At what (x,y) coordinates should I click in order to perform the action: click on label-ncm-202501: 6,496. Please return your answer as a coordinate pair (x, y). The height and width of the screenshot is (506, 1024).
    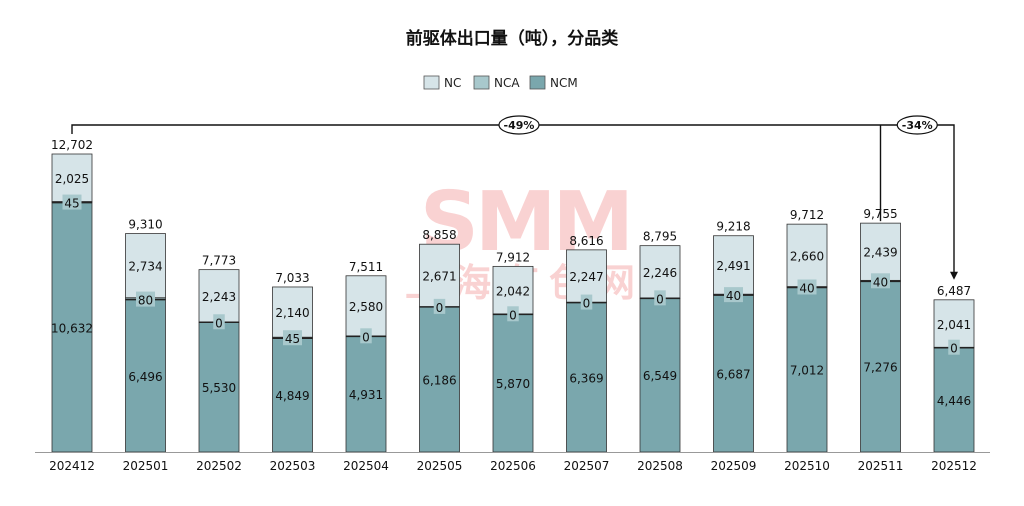
    Looking at the image, I should click on (145, 377).